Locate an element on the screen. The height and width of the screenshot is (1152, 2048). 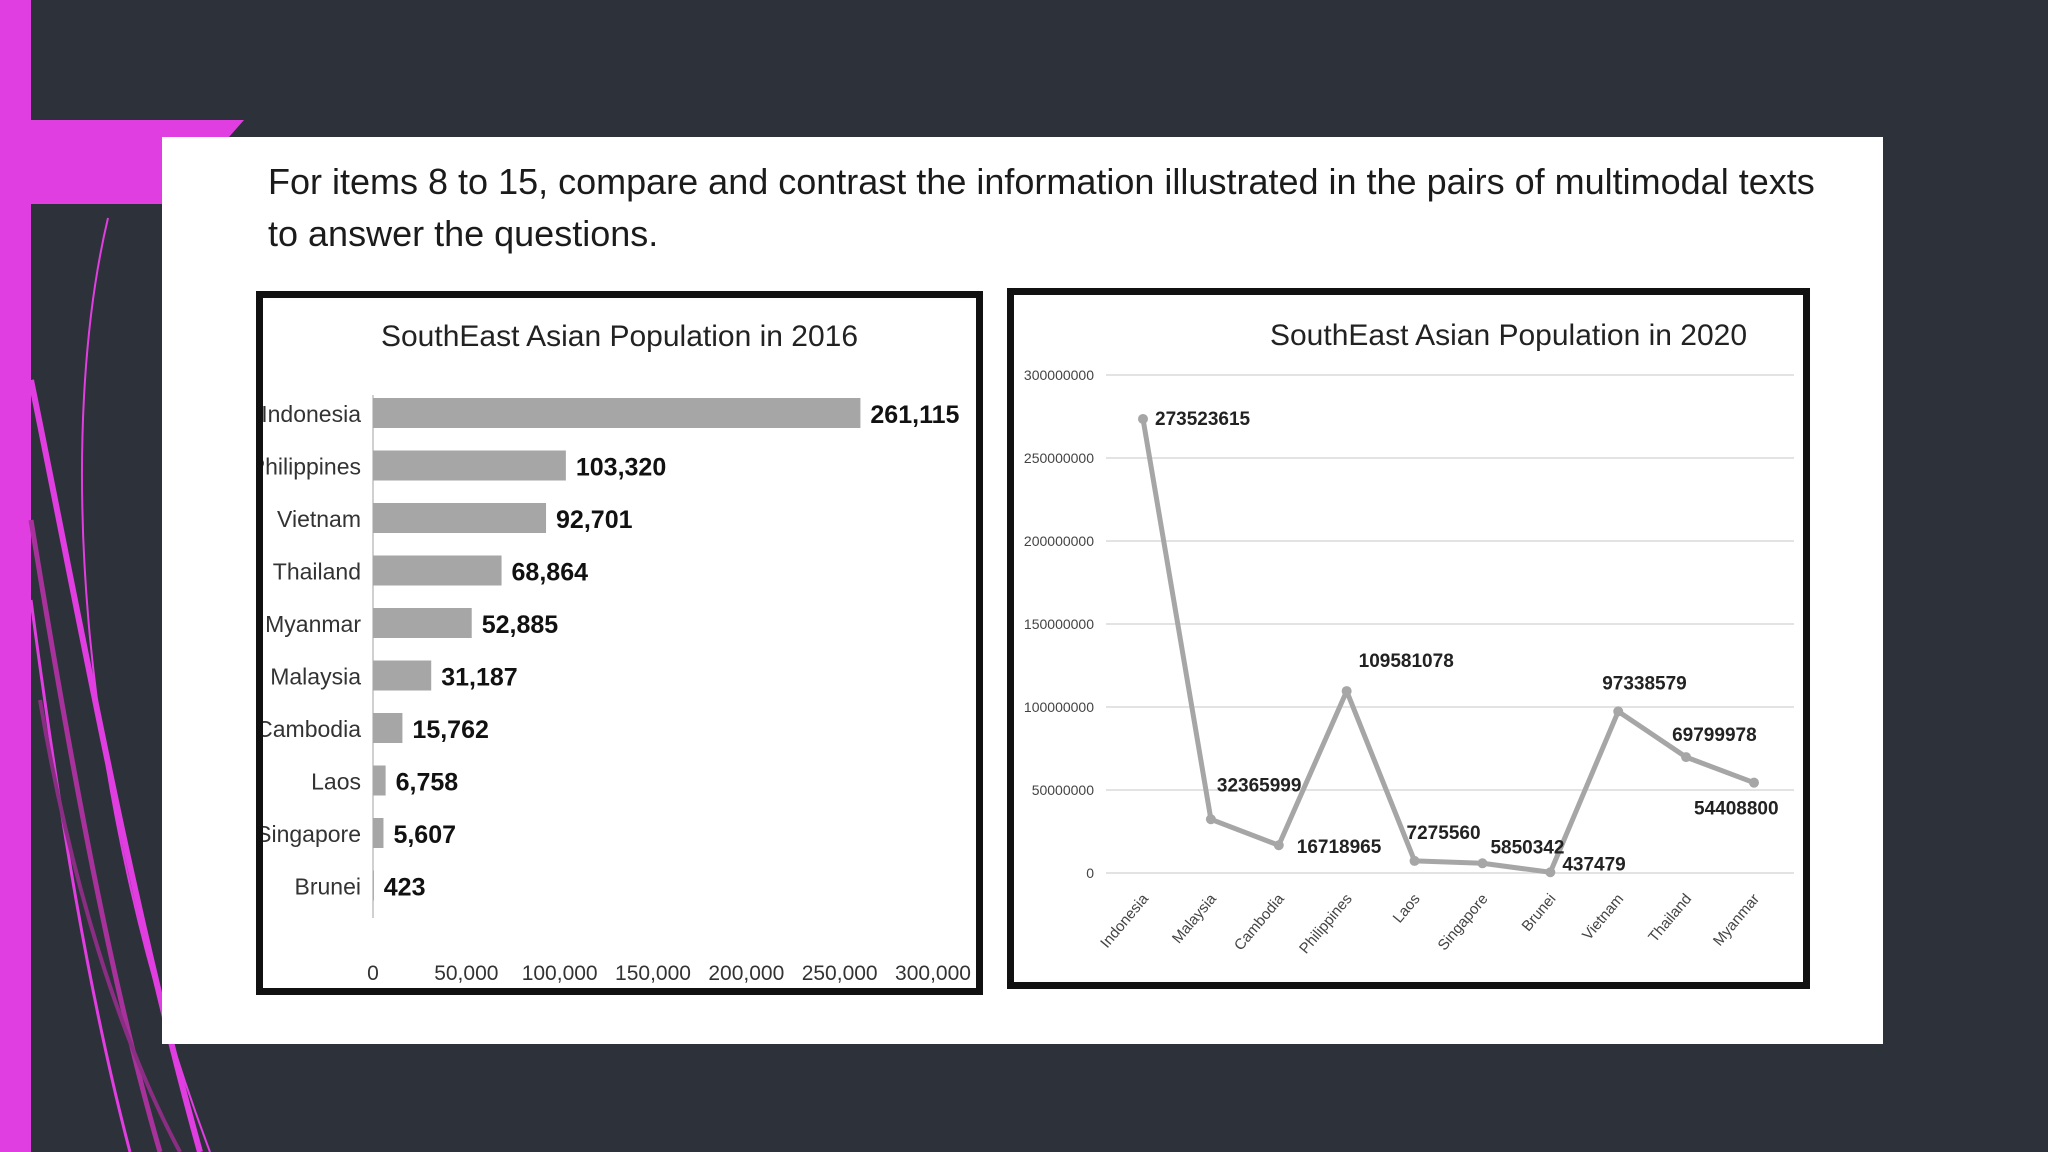
x-tick-label: Malaysia is located at coordinates (1194, 918).